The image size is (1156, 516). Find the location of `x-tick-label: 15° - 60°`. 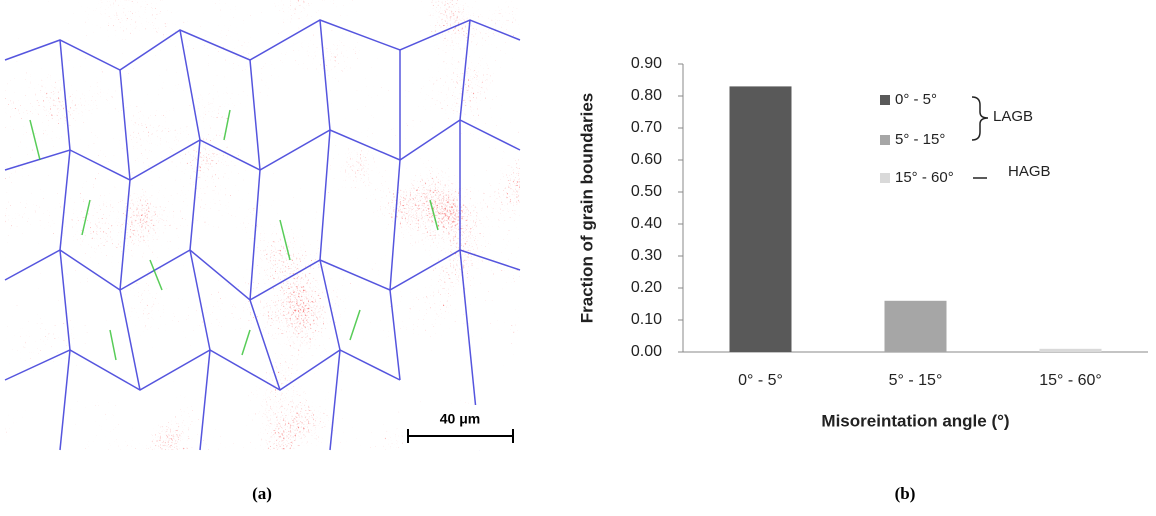

x-tick-label: 15° - 60° is located at coordinates (1070, 380).